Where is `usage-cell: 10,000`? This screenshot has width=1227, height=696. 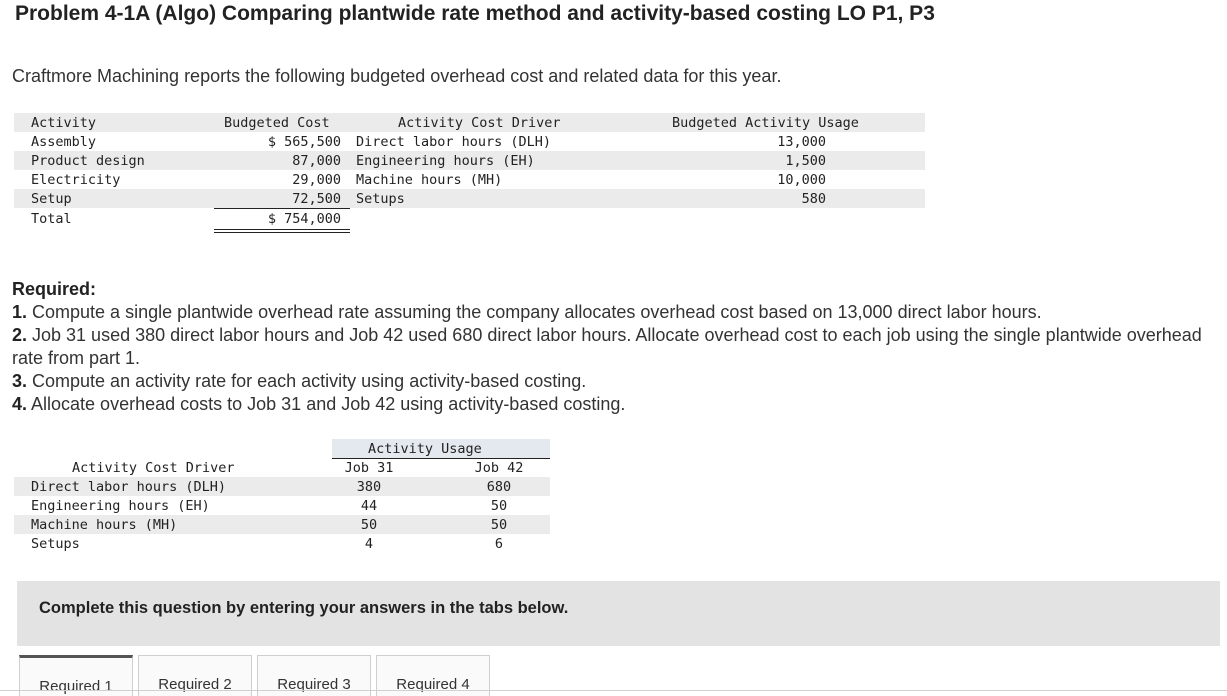 usage-cell: 10,000 is located at coordinates (801, 180).